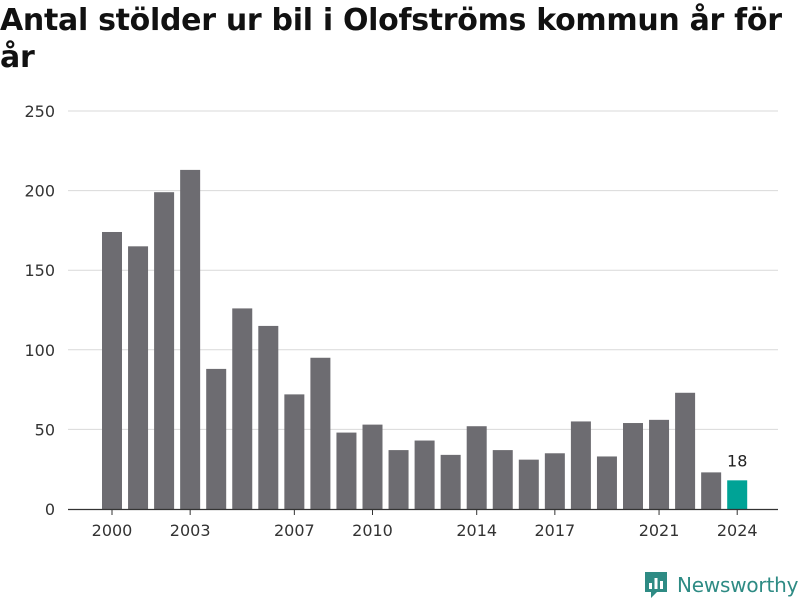 This screenshot has width=800, height=601. Describe the element at coordinates (39, 350) in the screenshot. I see `y-tick-label: 100` at that location.